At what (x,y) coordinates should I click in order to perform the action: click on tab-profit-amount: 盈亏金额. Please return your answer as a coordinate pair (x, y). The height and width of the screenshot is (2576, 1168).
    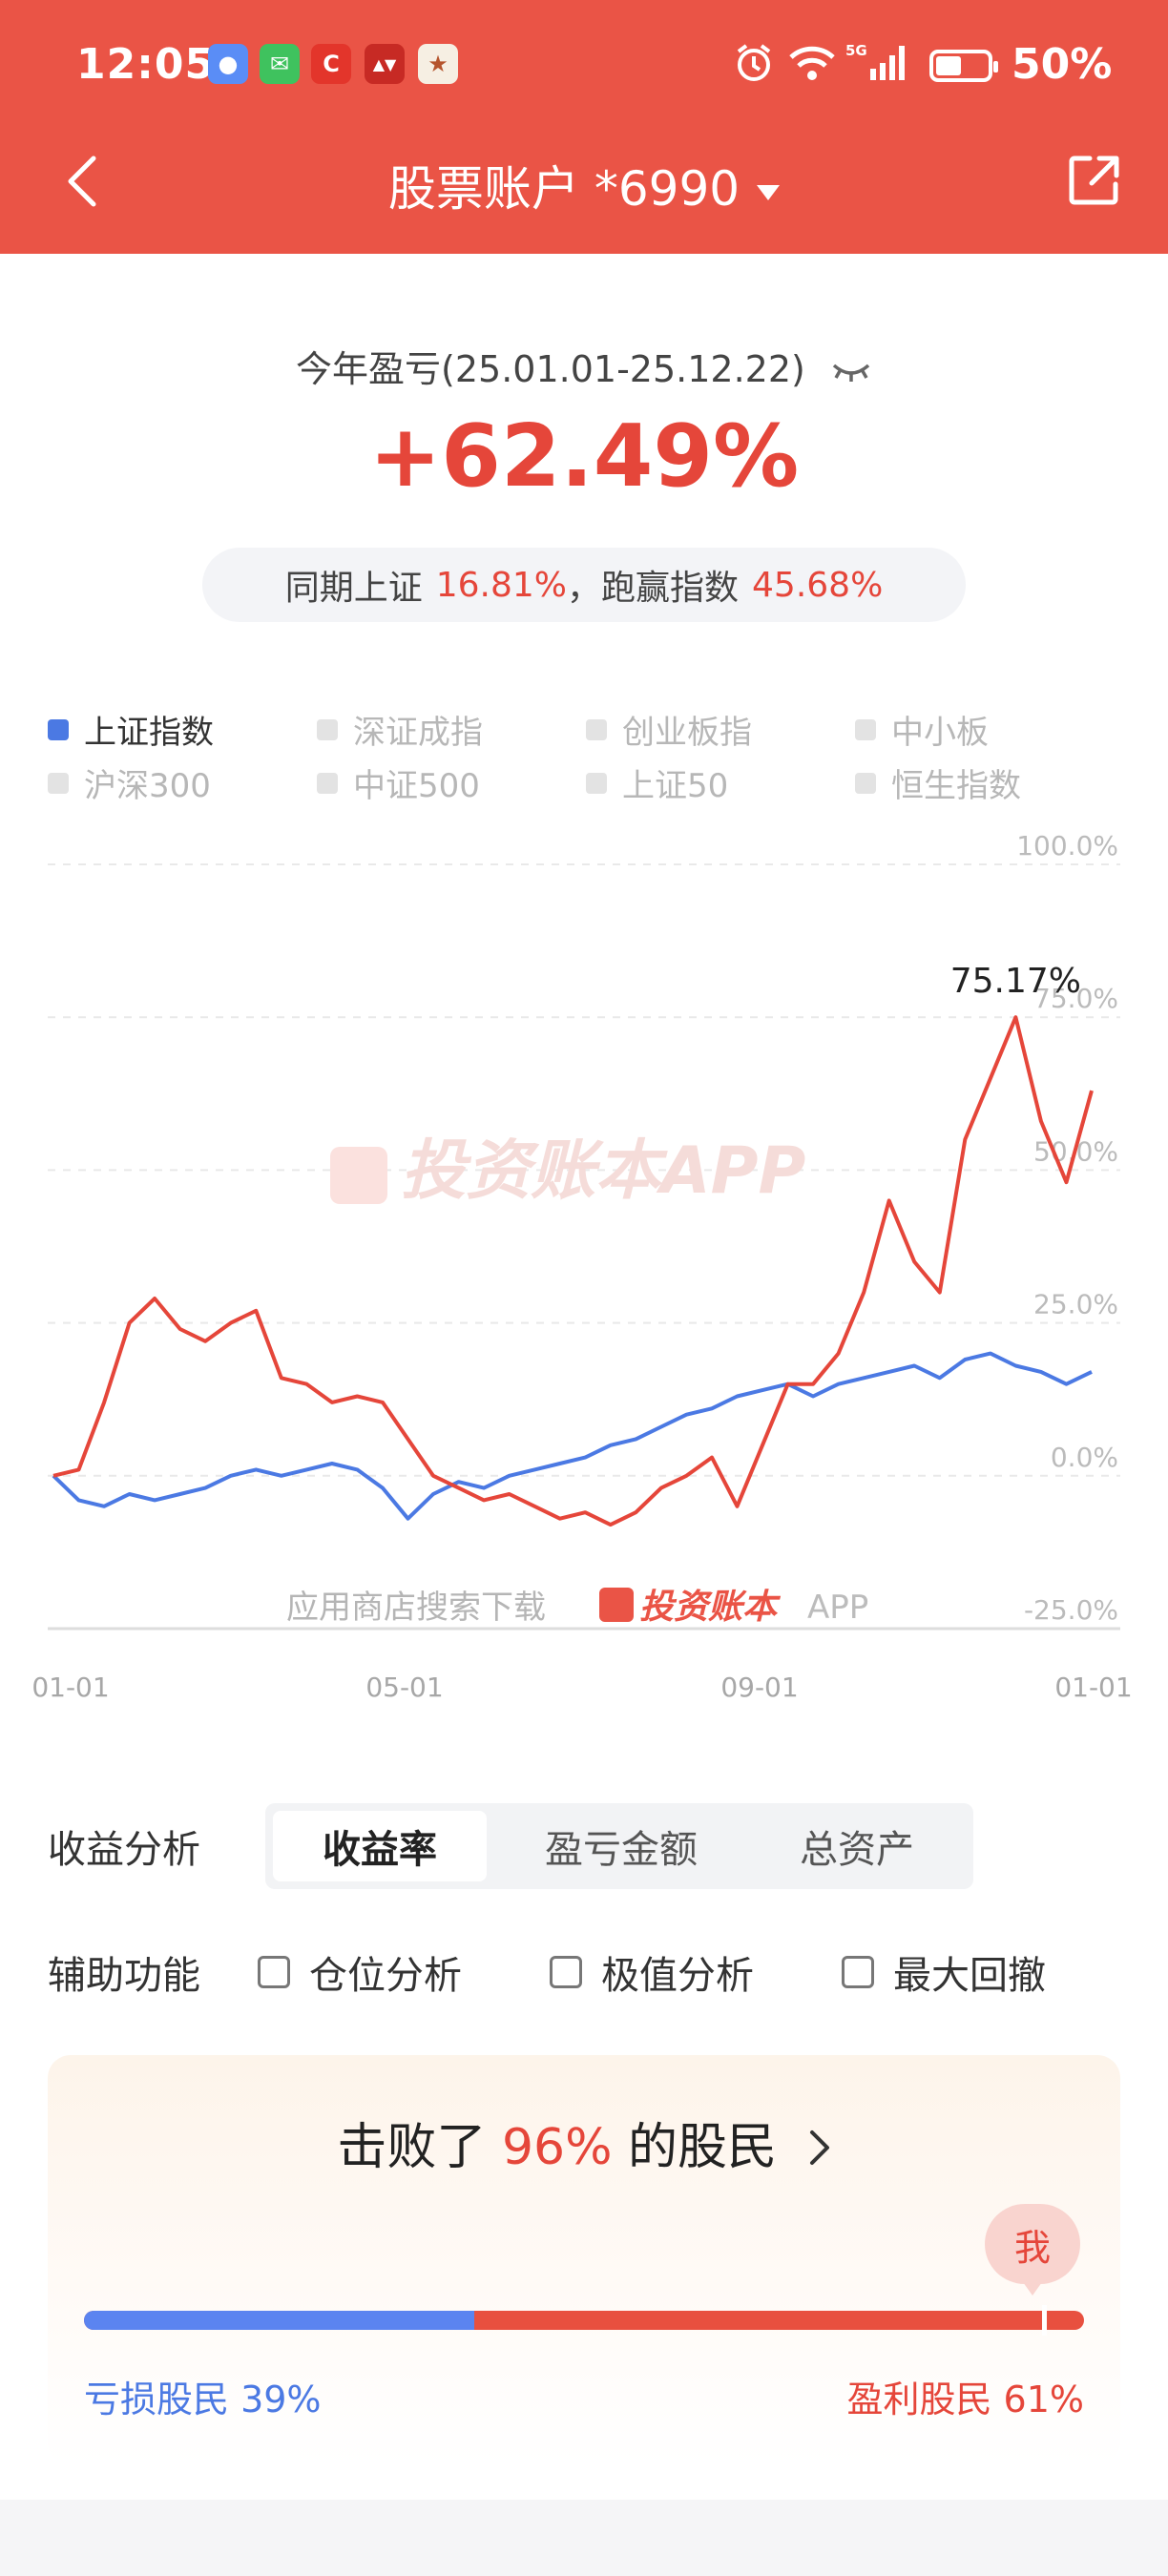
    Looking at the image, I should click on (621, 1850).